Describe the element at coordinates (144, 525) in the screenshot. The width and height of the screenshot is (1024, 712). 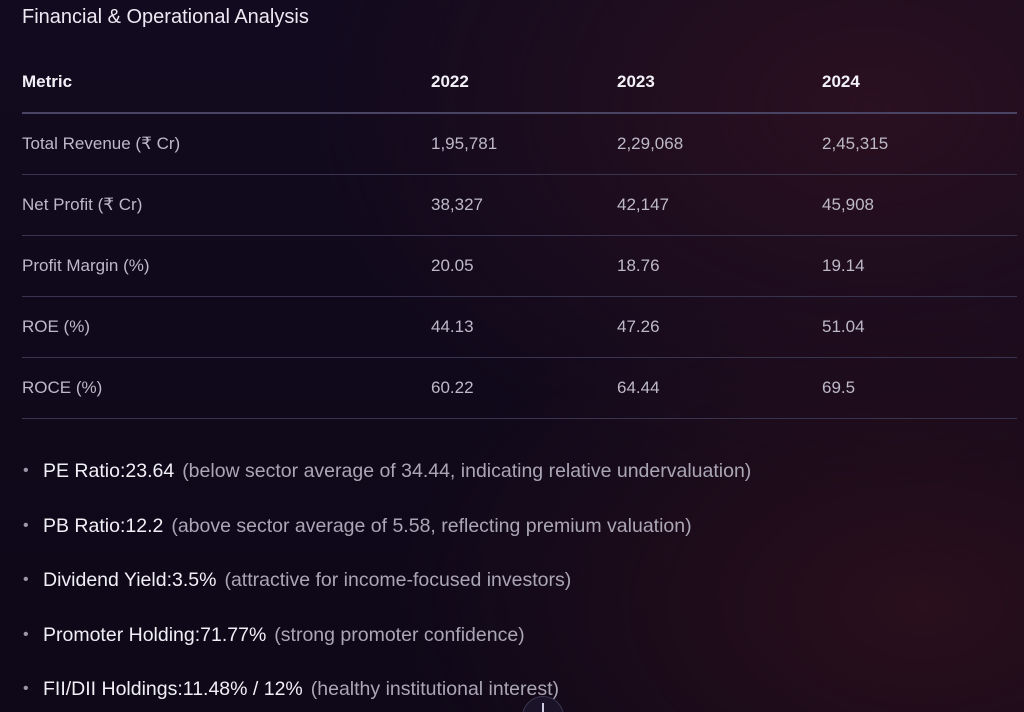
I see `highlight-value: 12.2` at that location.